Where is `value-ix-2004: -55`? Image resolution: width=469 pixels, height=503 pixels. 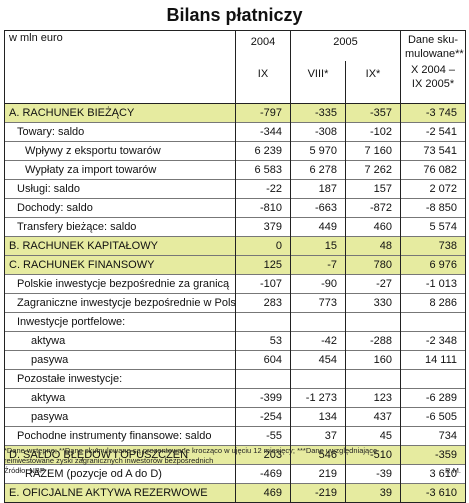
value-ix-2004: -55 is located at coordinates (263, 436).